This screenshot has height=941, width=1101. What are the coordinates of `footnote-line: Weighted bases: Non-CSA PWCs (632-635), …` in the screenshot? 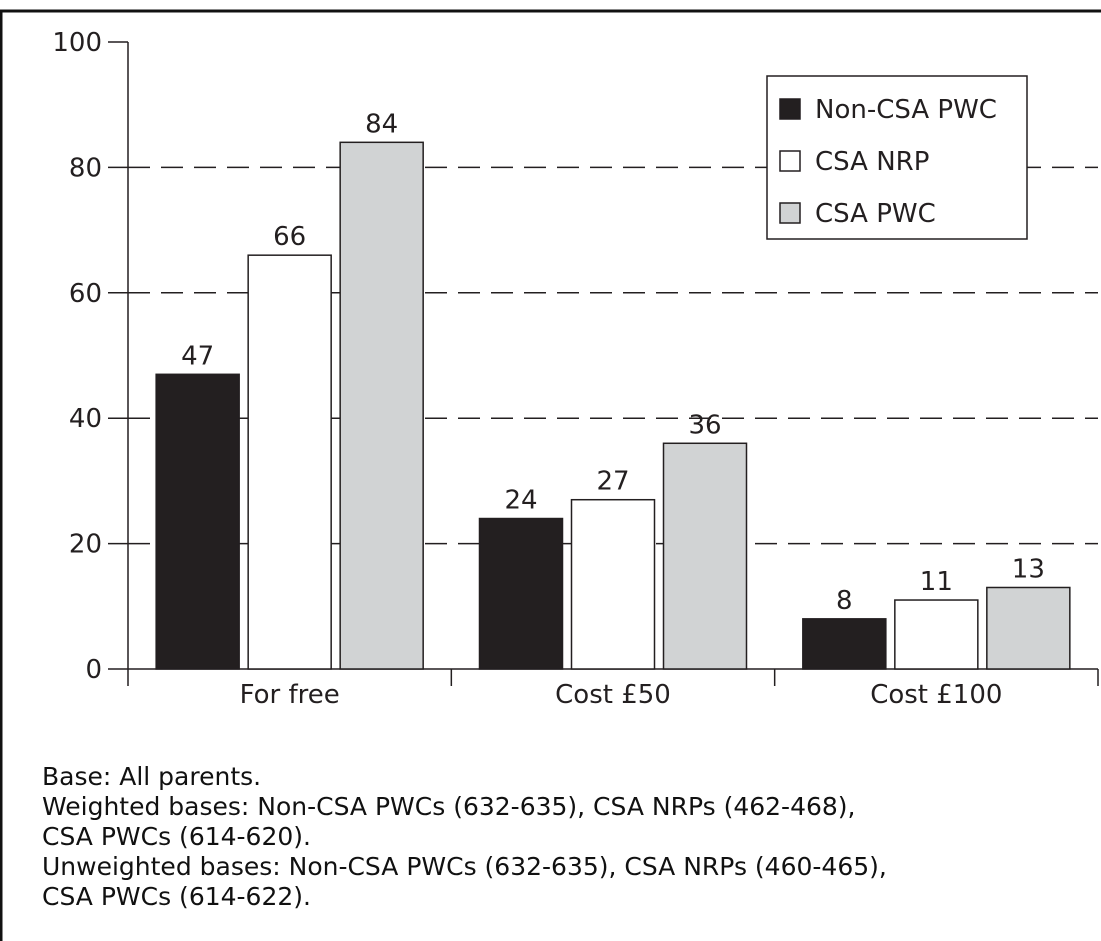 It's located at (449, 806).